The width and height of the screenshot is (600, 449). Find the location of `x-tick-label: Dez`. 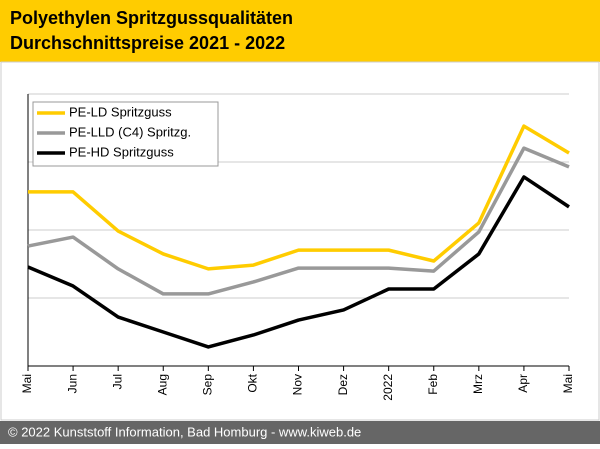

x-tick-label: Dez is located at coordinates (343, 384).